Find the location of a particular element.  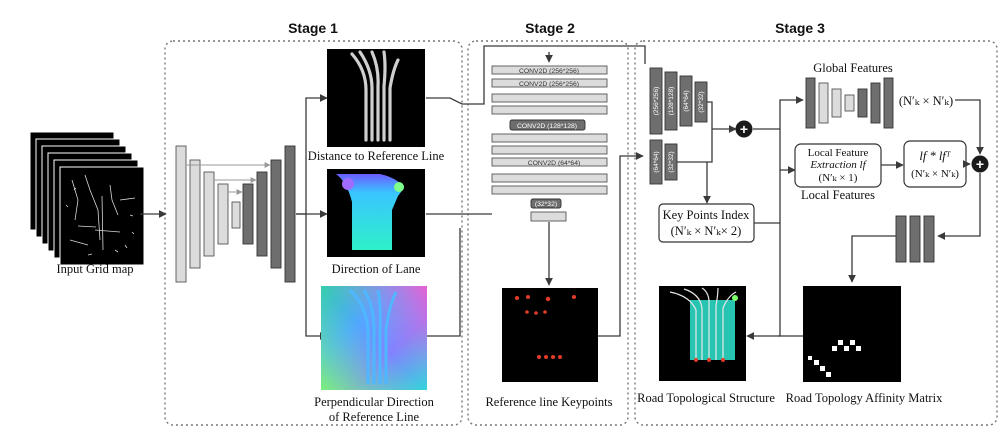

arrow-to-perpendicular is located at coordinates (316, 277).